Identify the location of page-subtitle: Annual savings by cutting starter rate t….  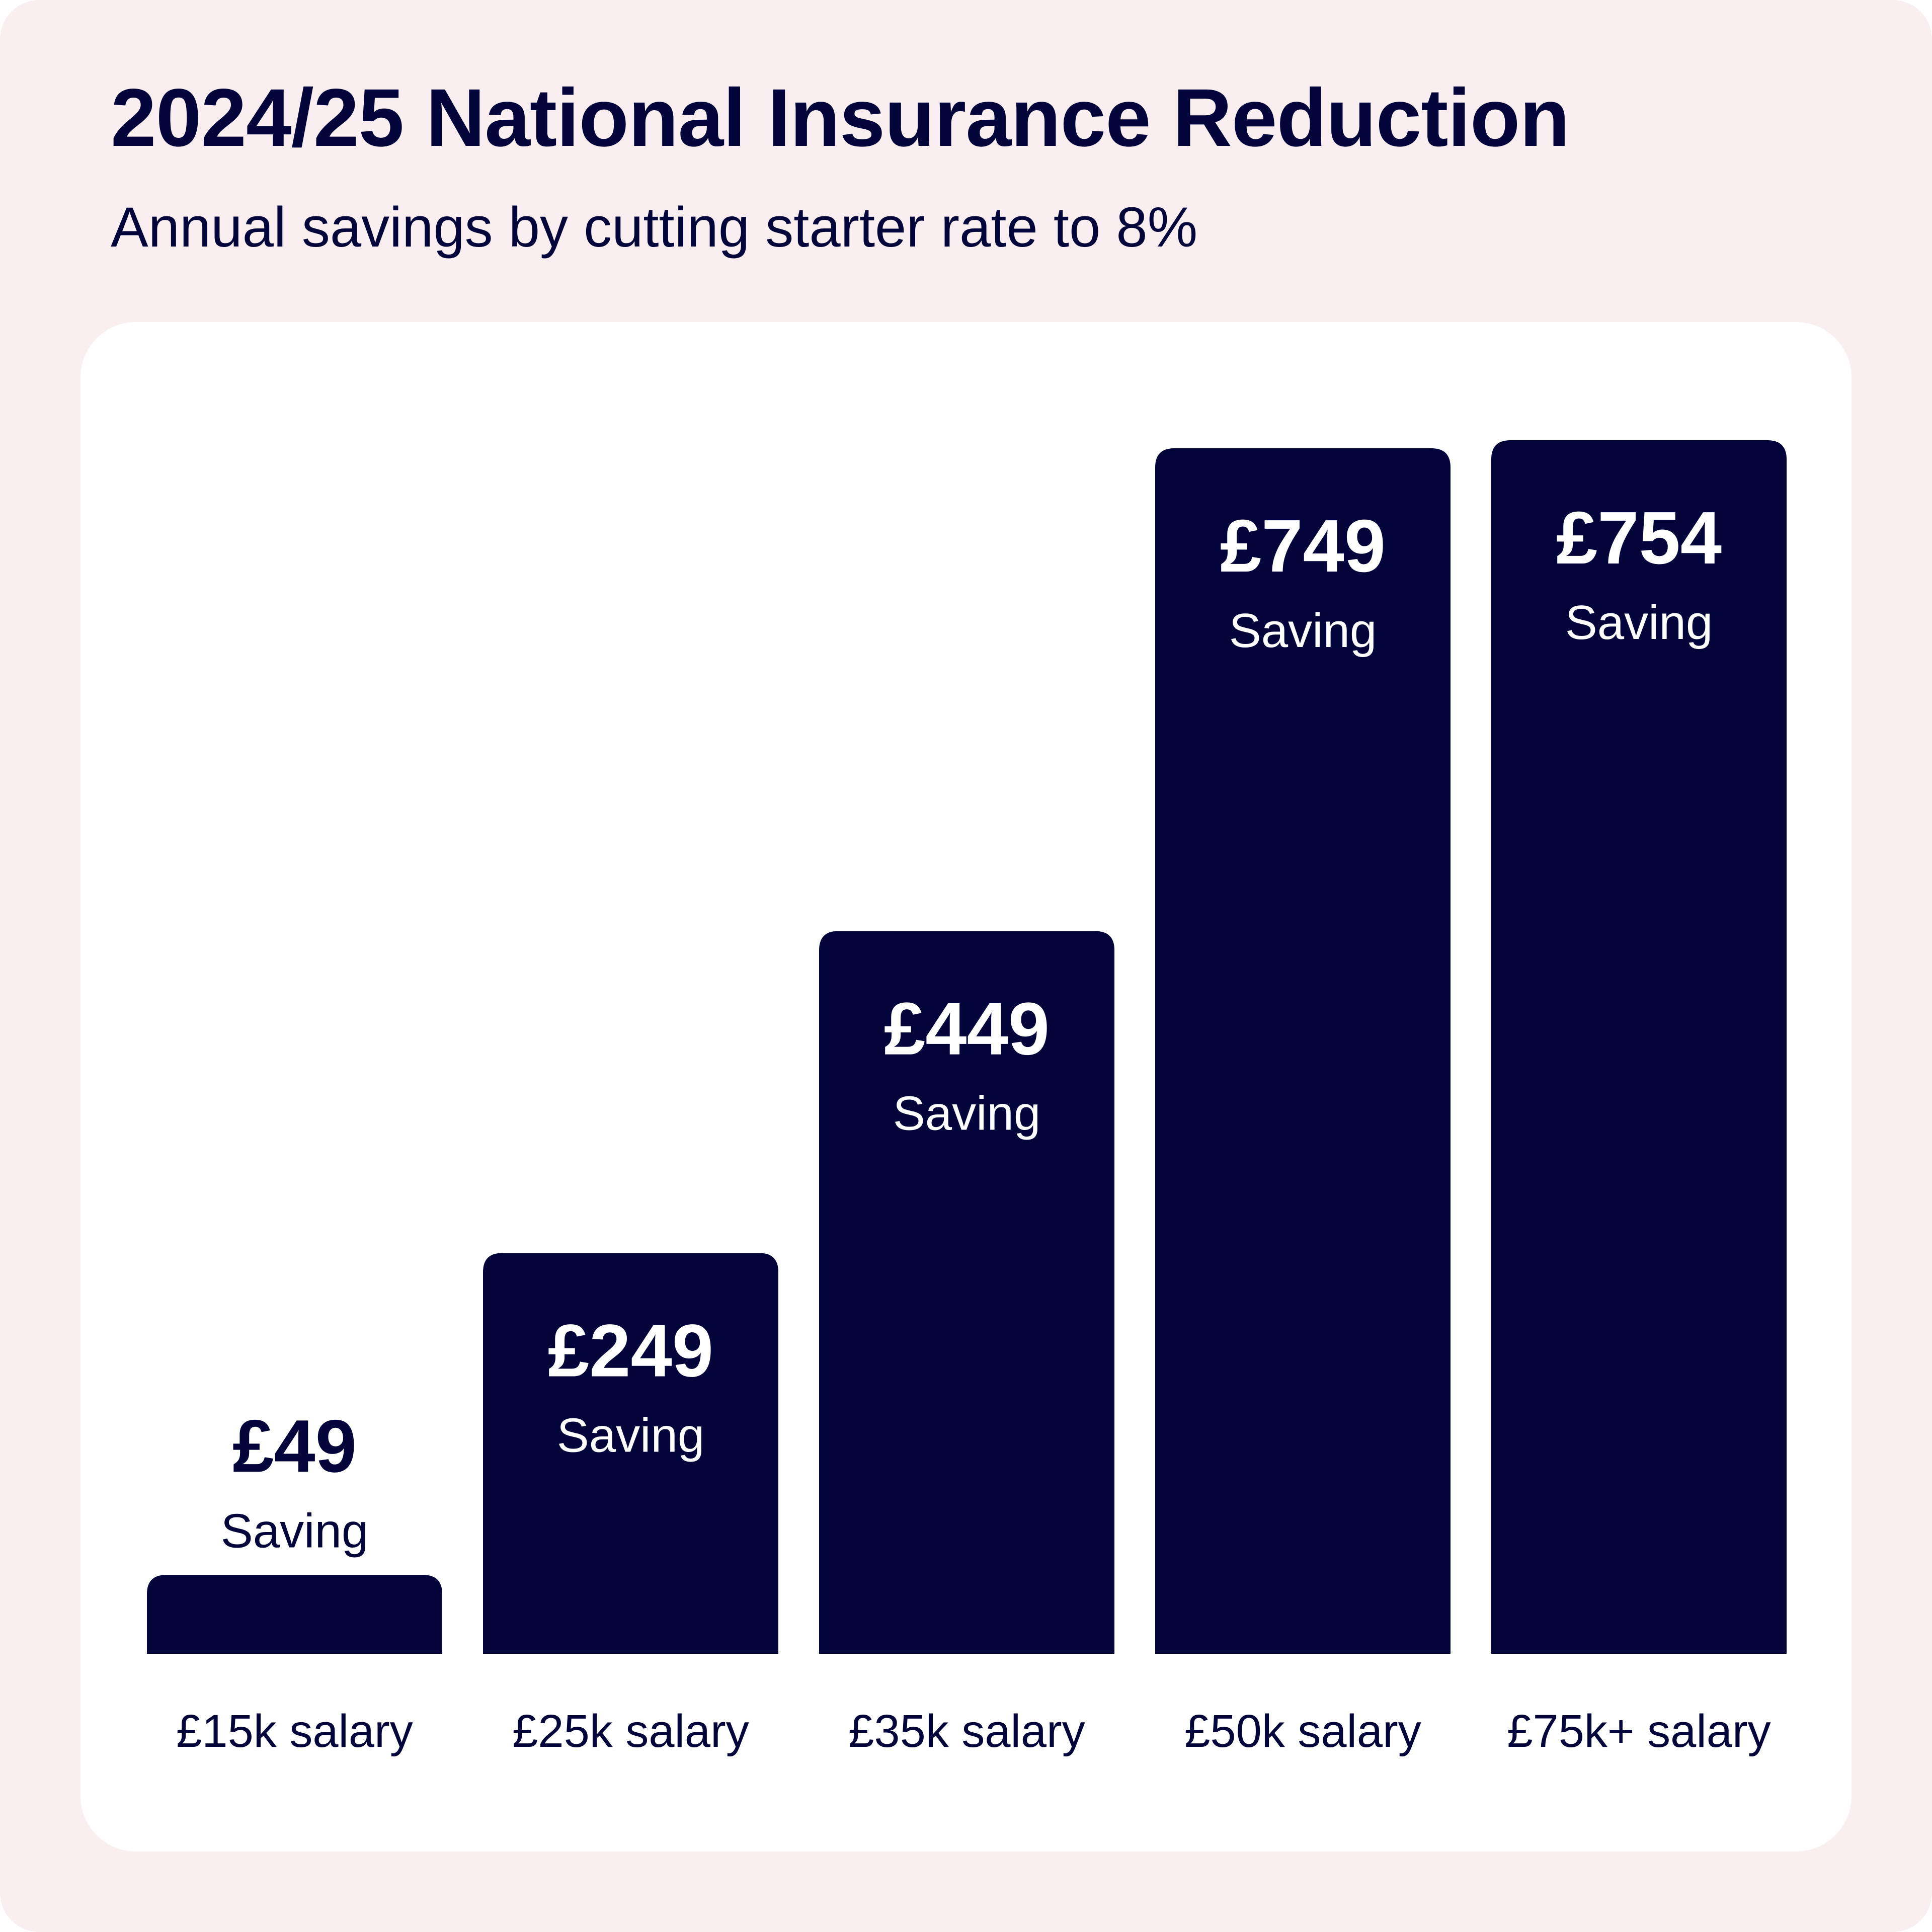
(654, 228).